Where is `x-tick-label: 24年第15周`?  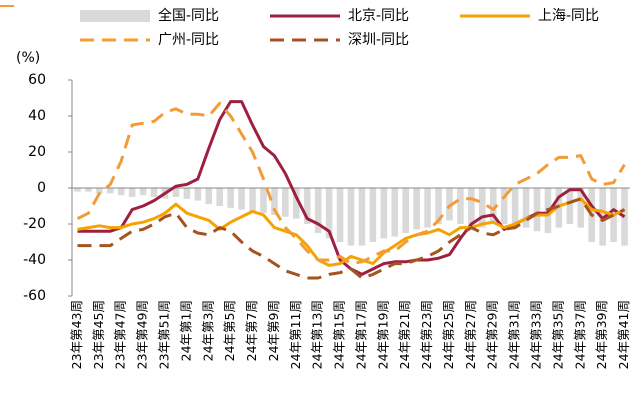
x-tick-label: 24年第15周 is located at coordinates (339, 334).